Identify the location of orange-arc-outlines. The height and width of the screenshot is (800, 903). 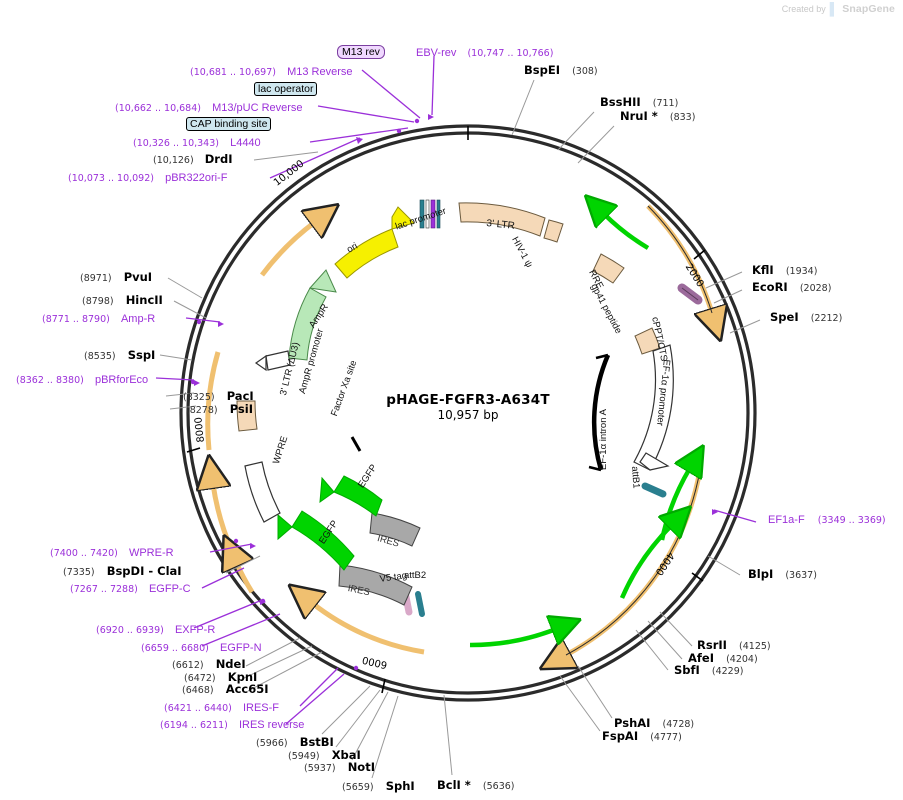
(639, 430).